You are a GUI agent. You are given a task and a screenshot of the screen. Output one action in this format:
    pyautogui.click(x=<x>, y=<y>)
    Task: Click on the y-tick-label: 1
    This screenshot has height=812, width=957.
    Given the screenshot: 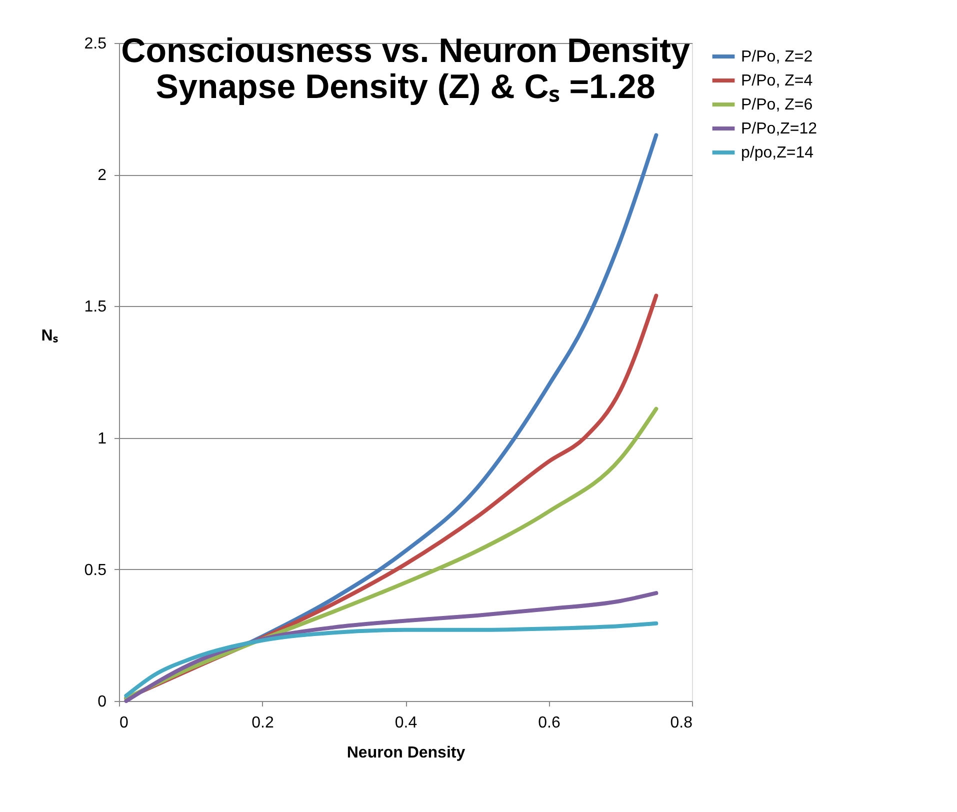 What is the action you would take?
    pyautogui.click(x=102, y=439)
    